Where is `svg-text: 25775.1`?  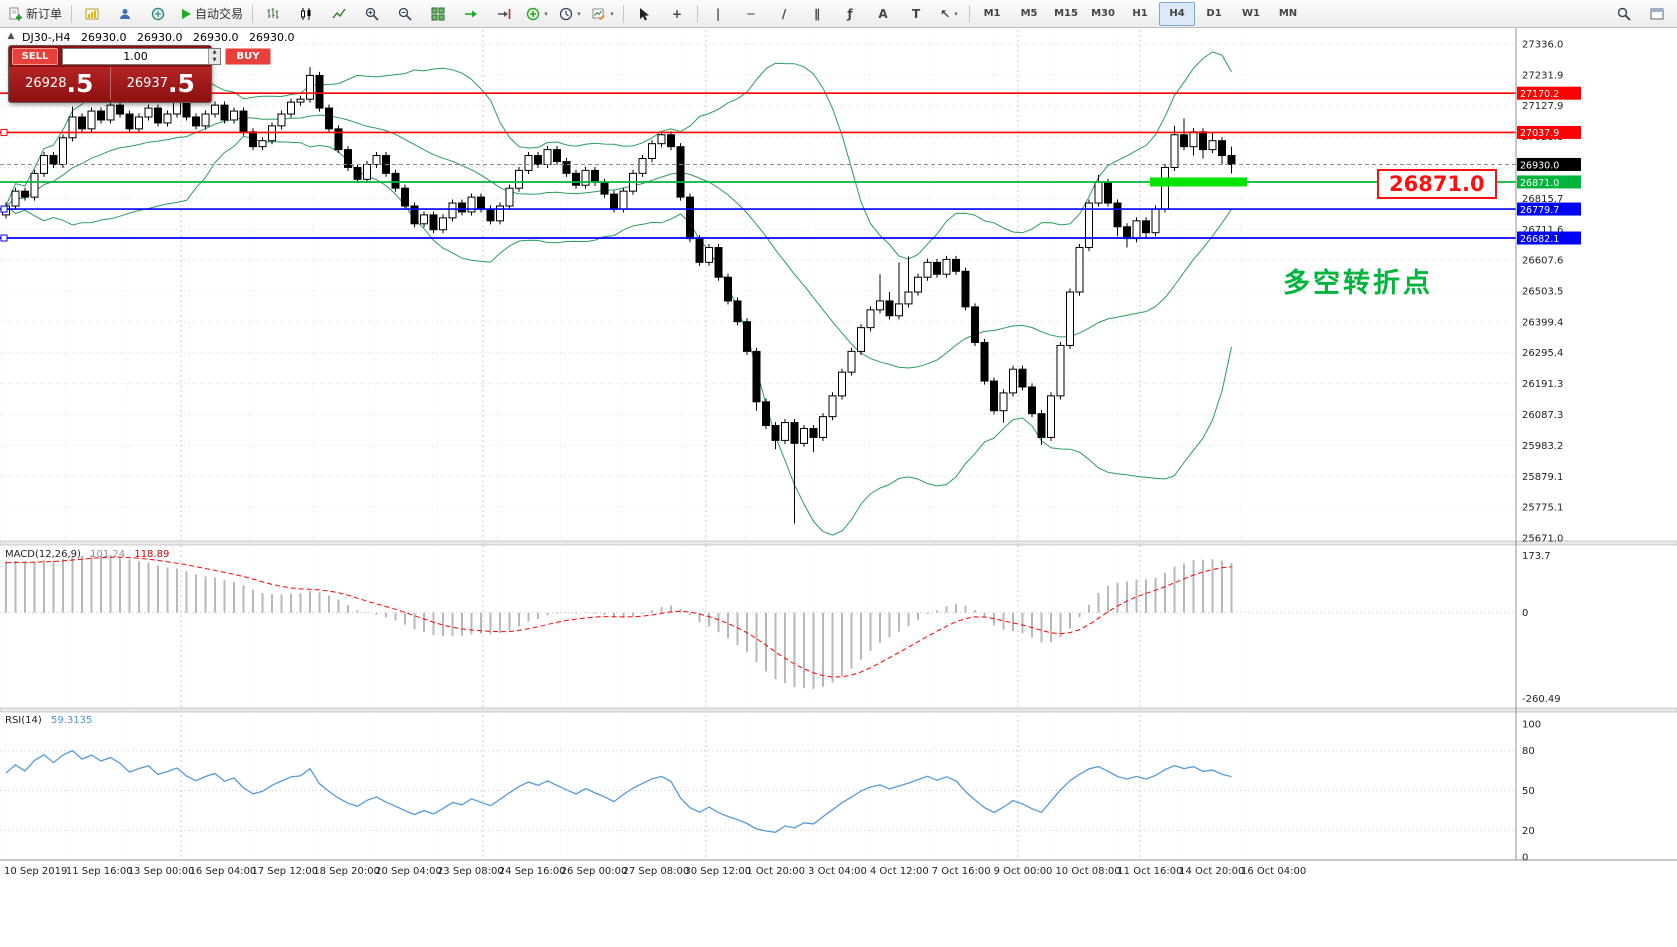
svg-text: 25775.1 is located at coordinates (1542, 508).